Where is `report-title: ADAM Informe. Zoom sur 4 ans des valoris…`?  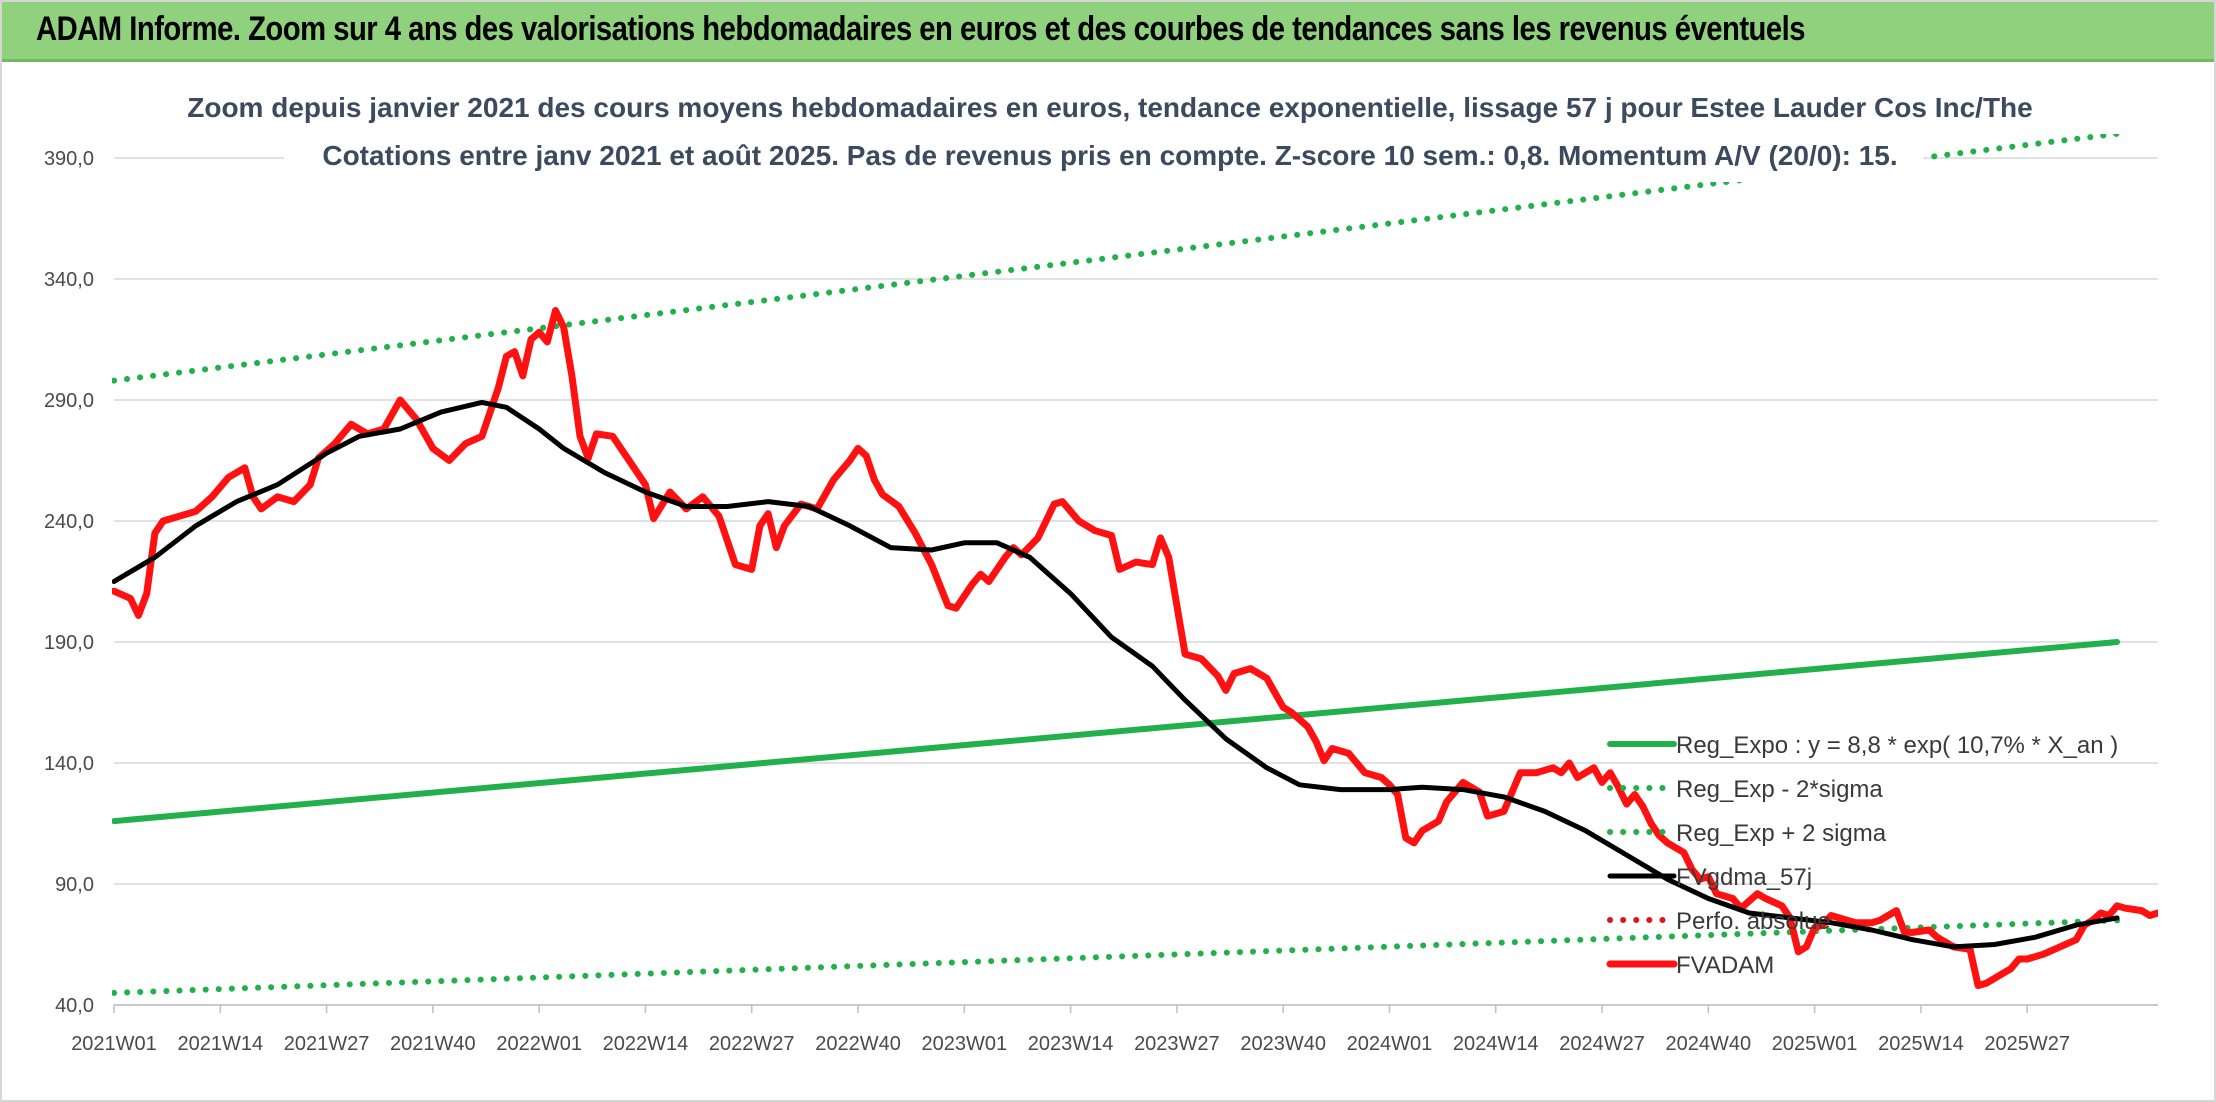 report-title: ADAM Informe. Zoom sur 4 ans des valoris… is located at coordinates (921, 29).